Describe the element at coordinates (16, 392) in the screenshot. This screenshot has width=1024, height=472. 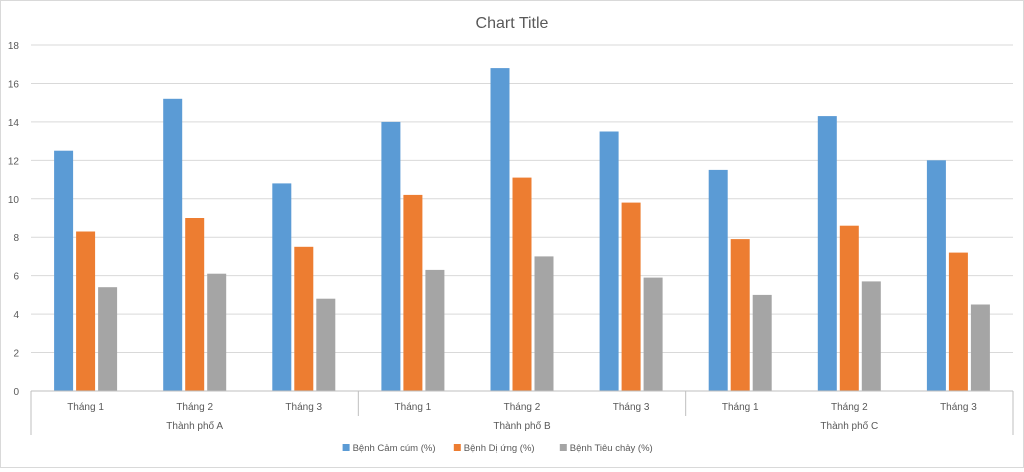
I see `y-tick-label: 0` at that location.